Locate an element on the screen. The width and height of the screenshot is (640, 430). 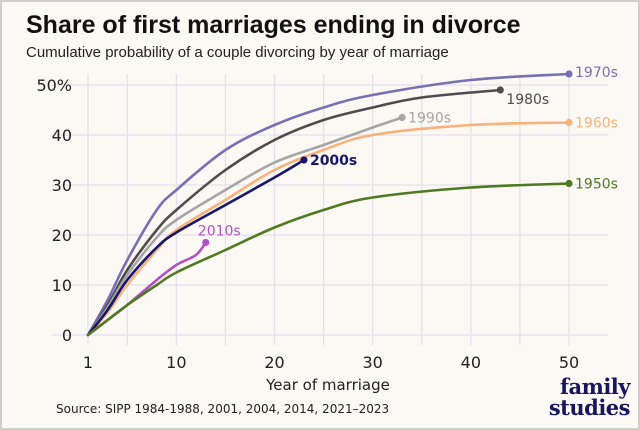
series-end-marker-1950s is located at coordinates (569, 183).